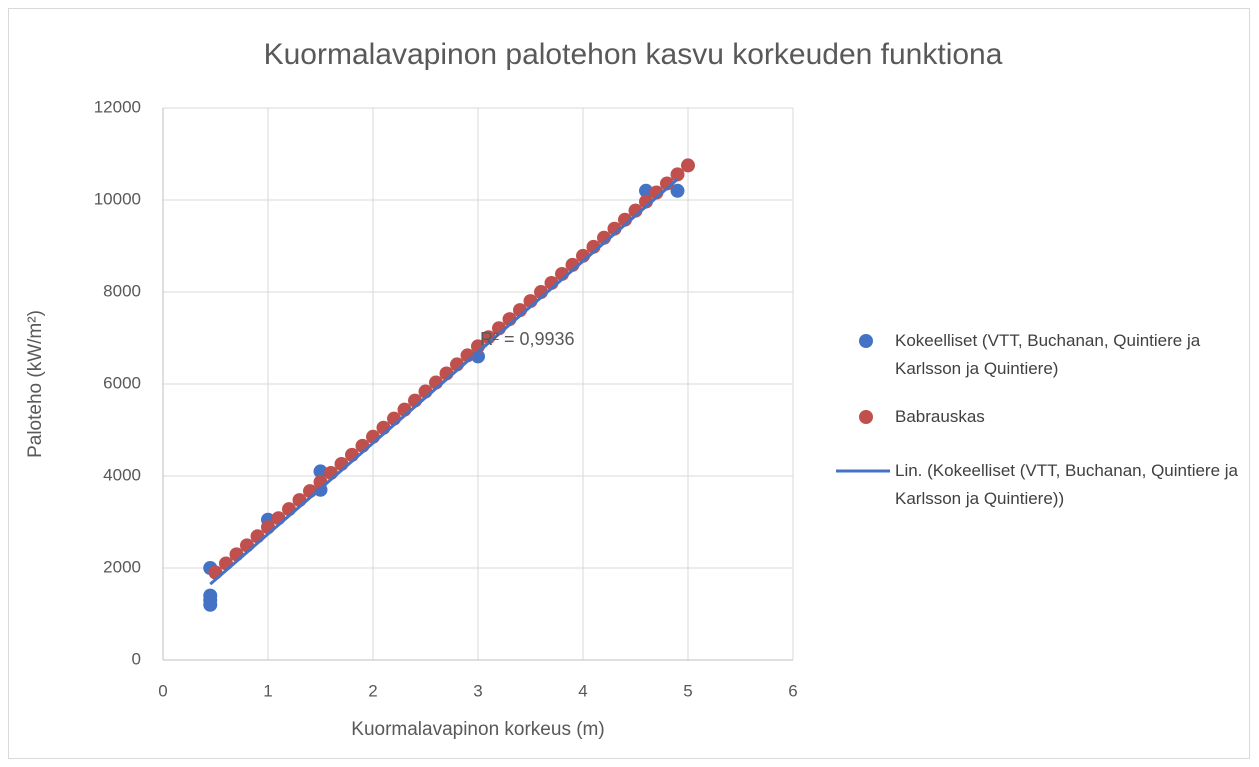 The width and height of the screenshot is (1259, 767). I want to click on x-tick-label: 0, so click(162, 690).